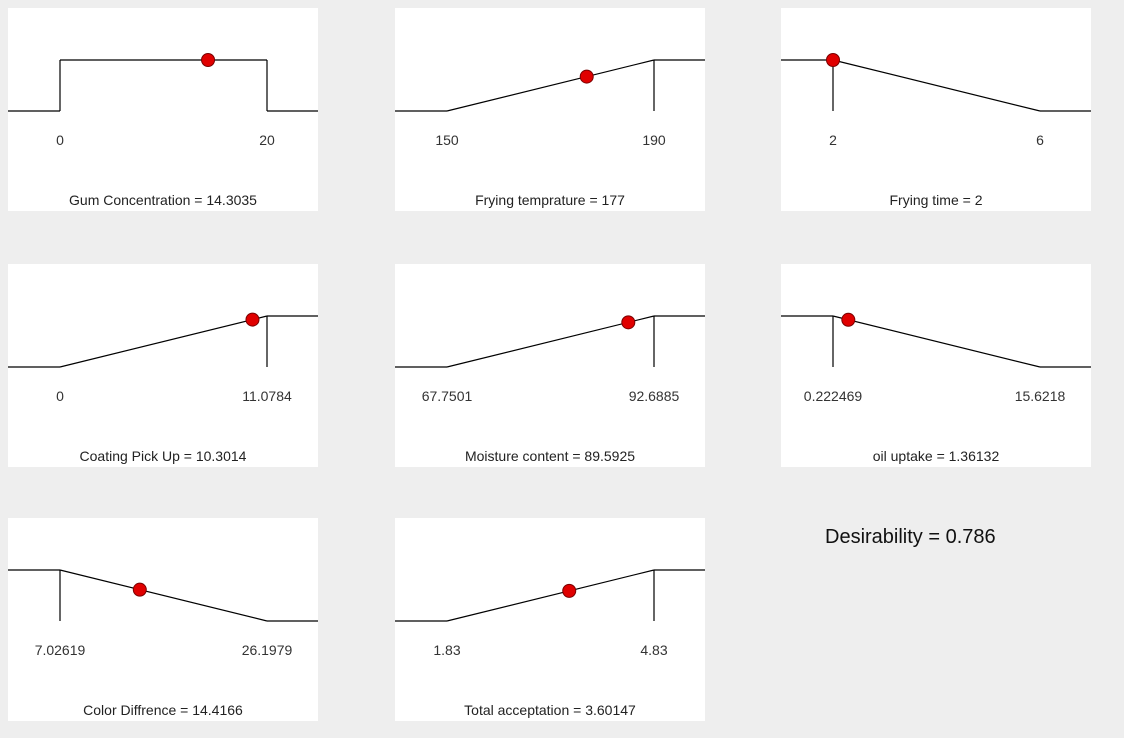  I want to click on factor-caption: Gum Concentration = 14.3035, so click(163, 200).